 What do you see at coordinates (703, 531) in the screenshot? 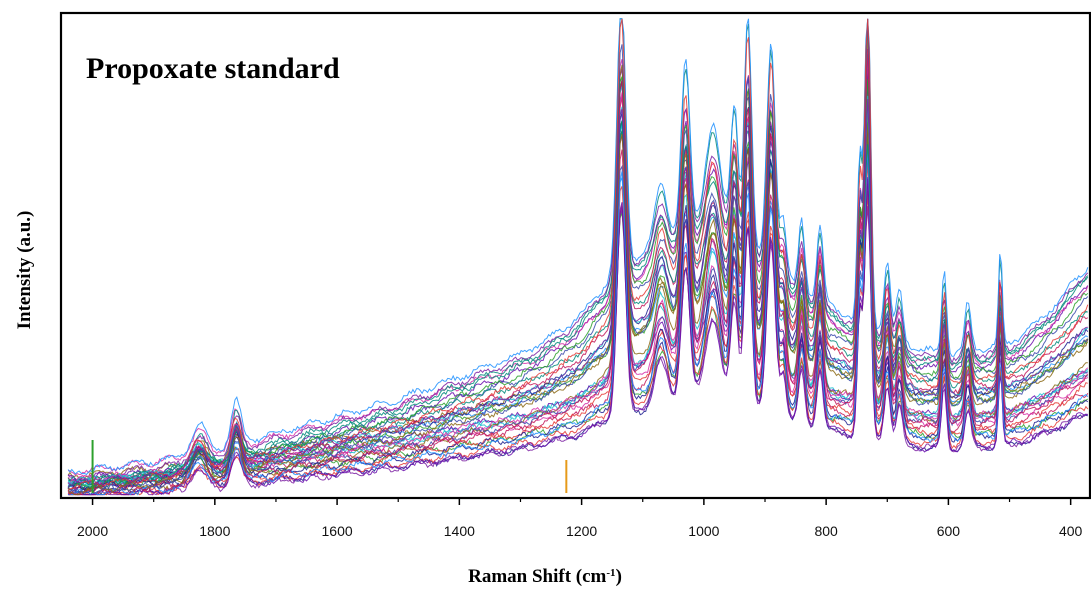
I see `x-tick-label: 1000` at bounding box center [703, 531].